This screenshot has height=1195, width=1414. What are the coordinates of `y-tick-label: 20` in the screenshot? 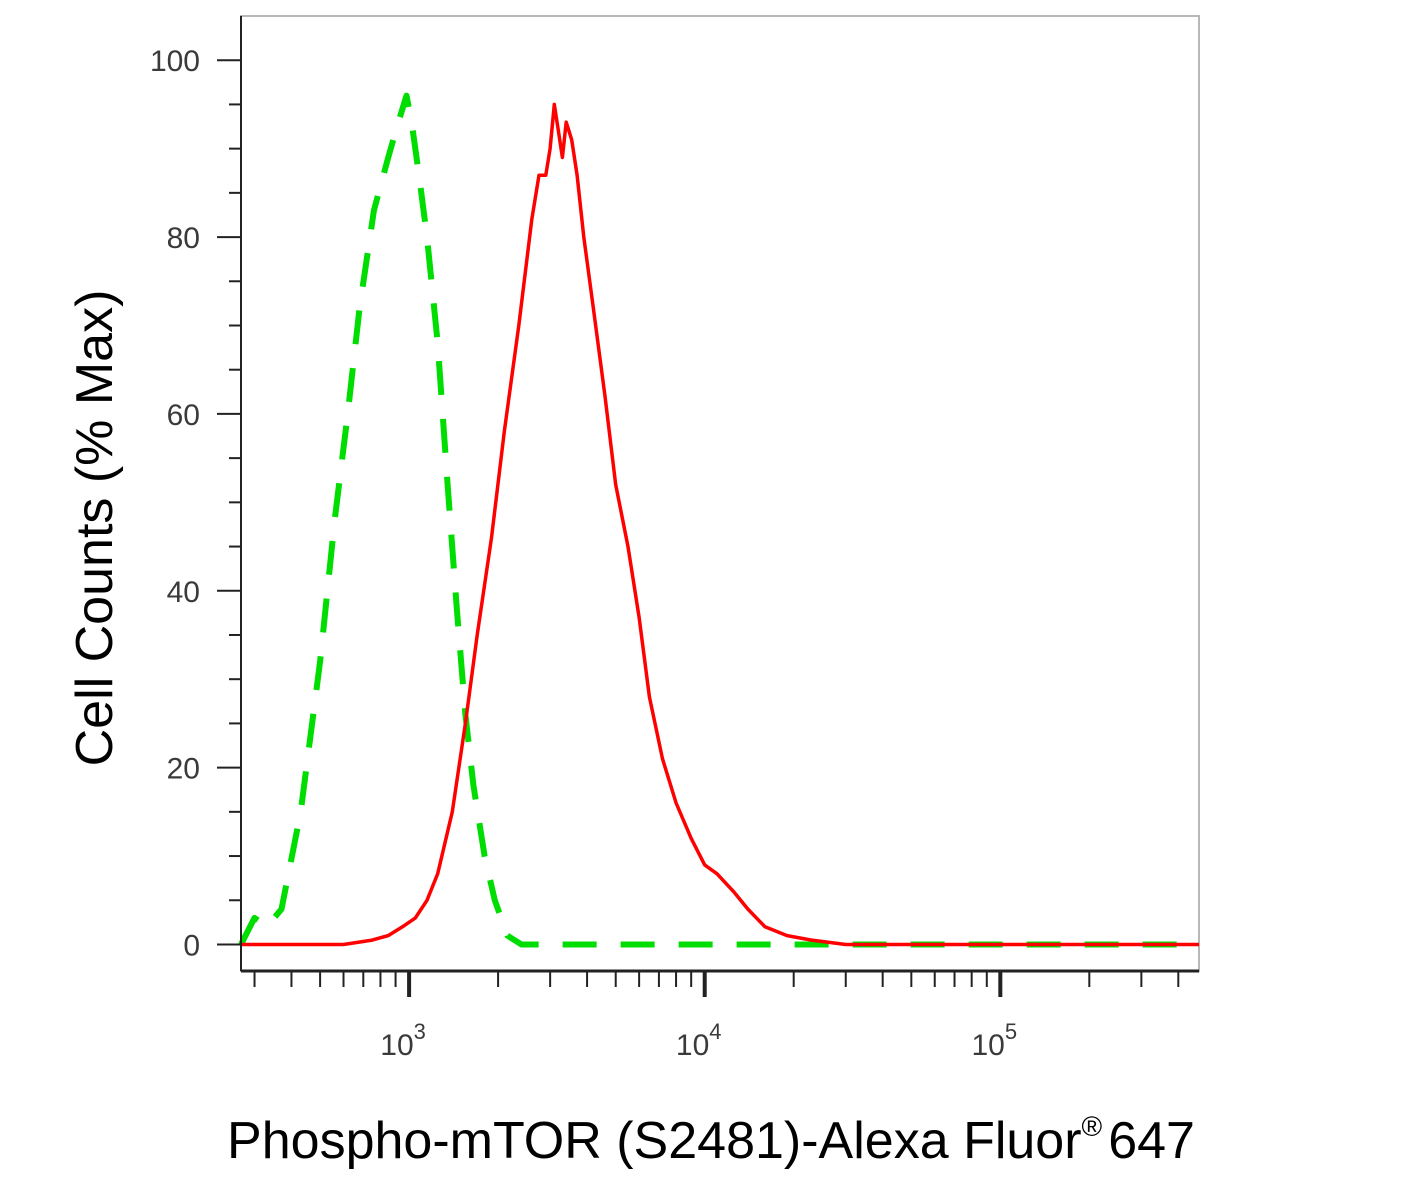 It's located at (183, 769).